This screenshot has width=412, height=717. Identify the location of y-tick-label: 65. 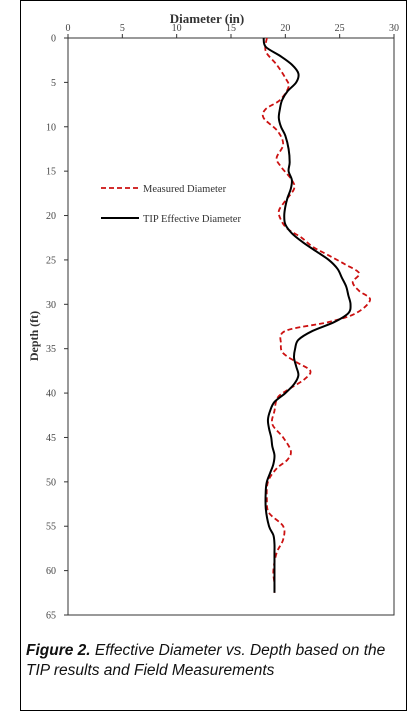
(51, 616).